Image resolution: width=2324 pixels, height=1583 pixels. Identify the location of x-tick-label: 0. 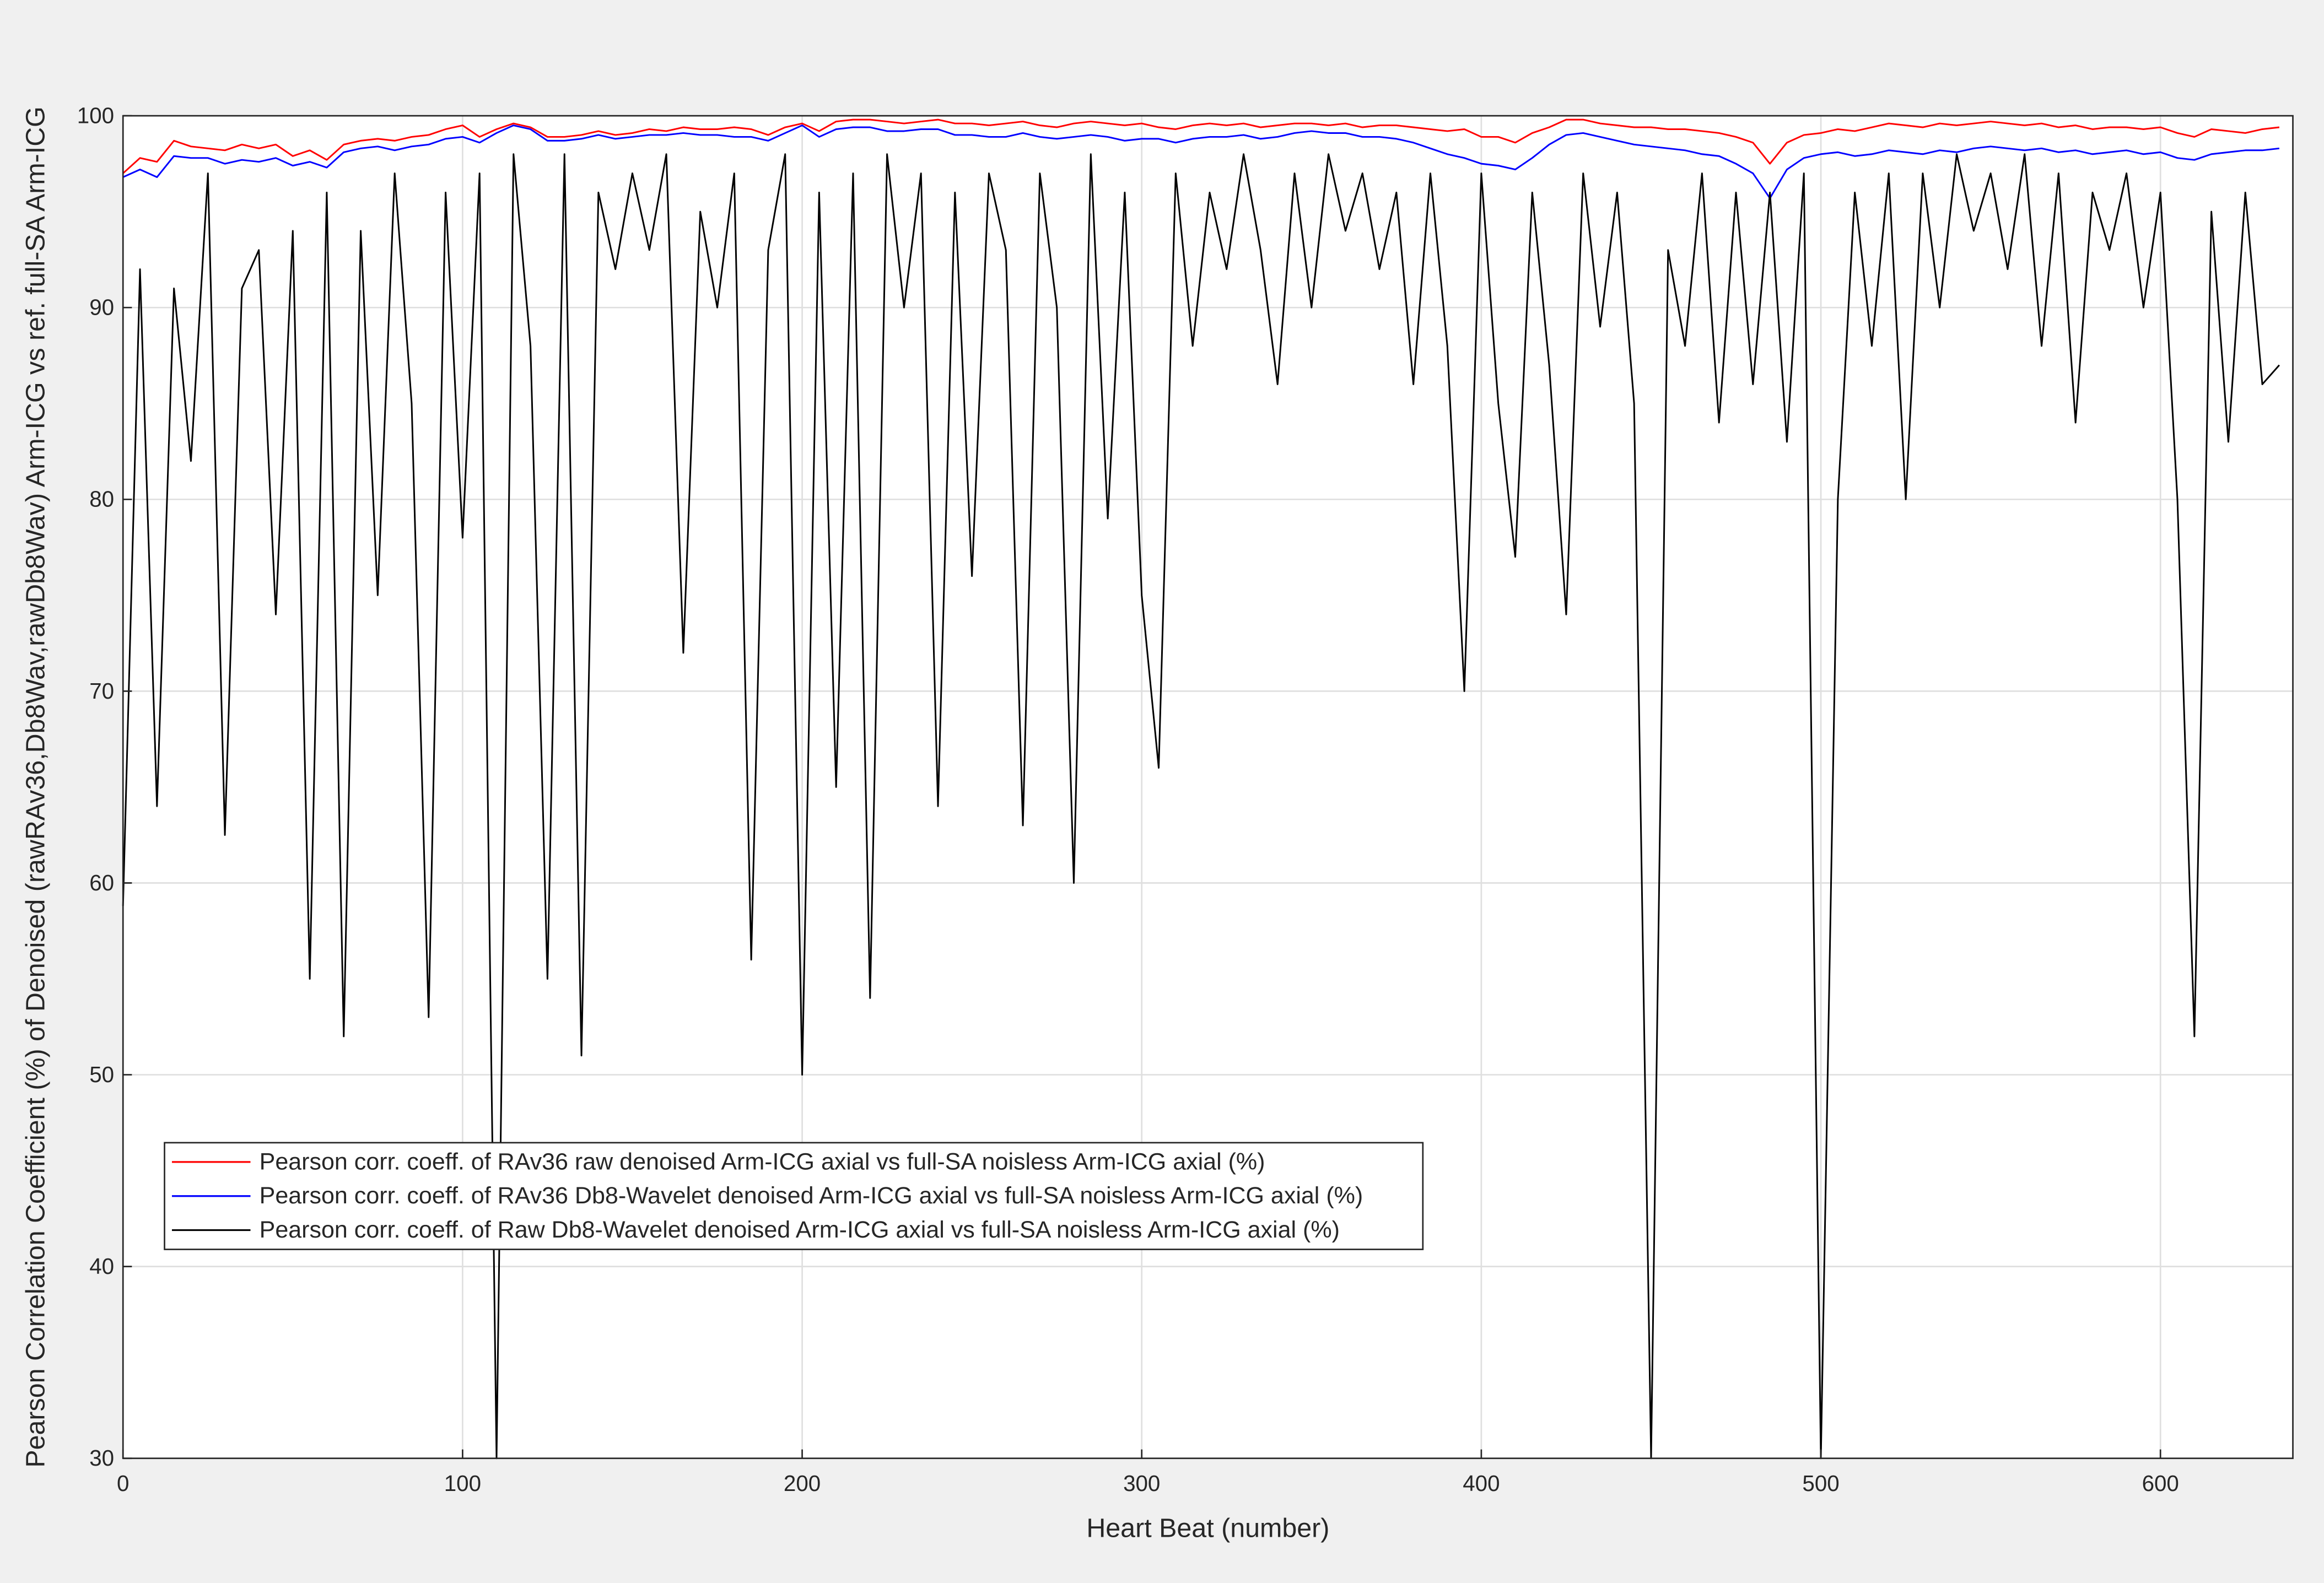
(123, 1483).